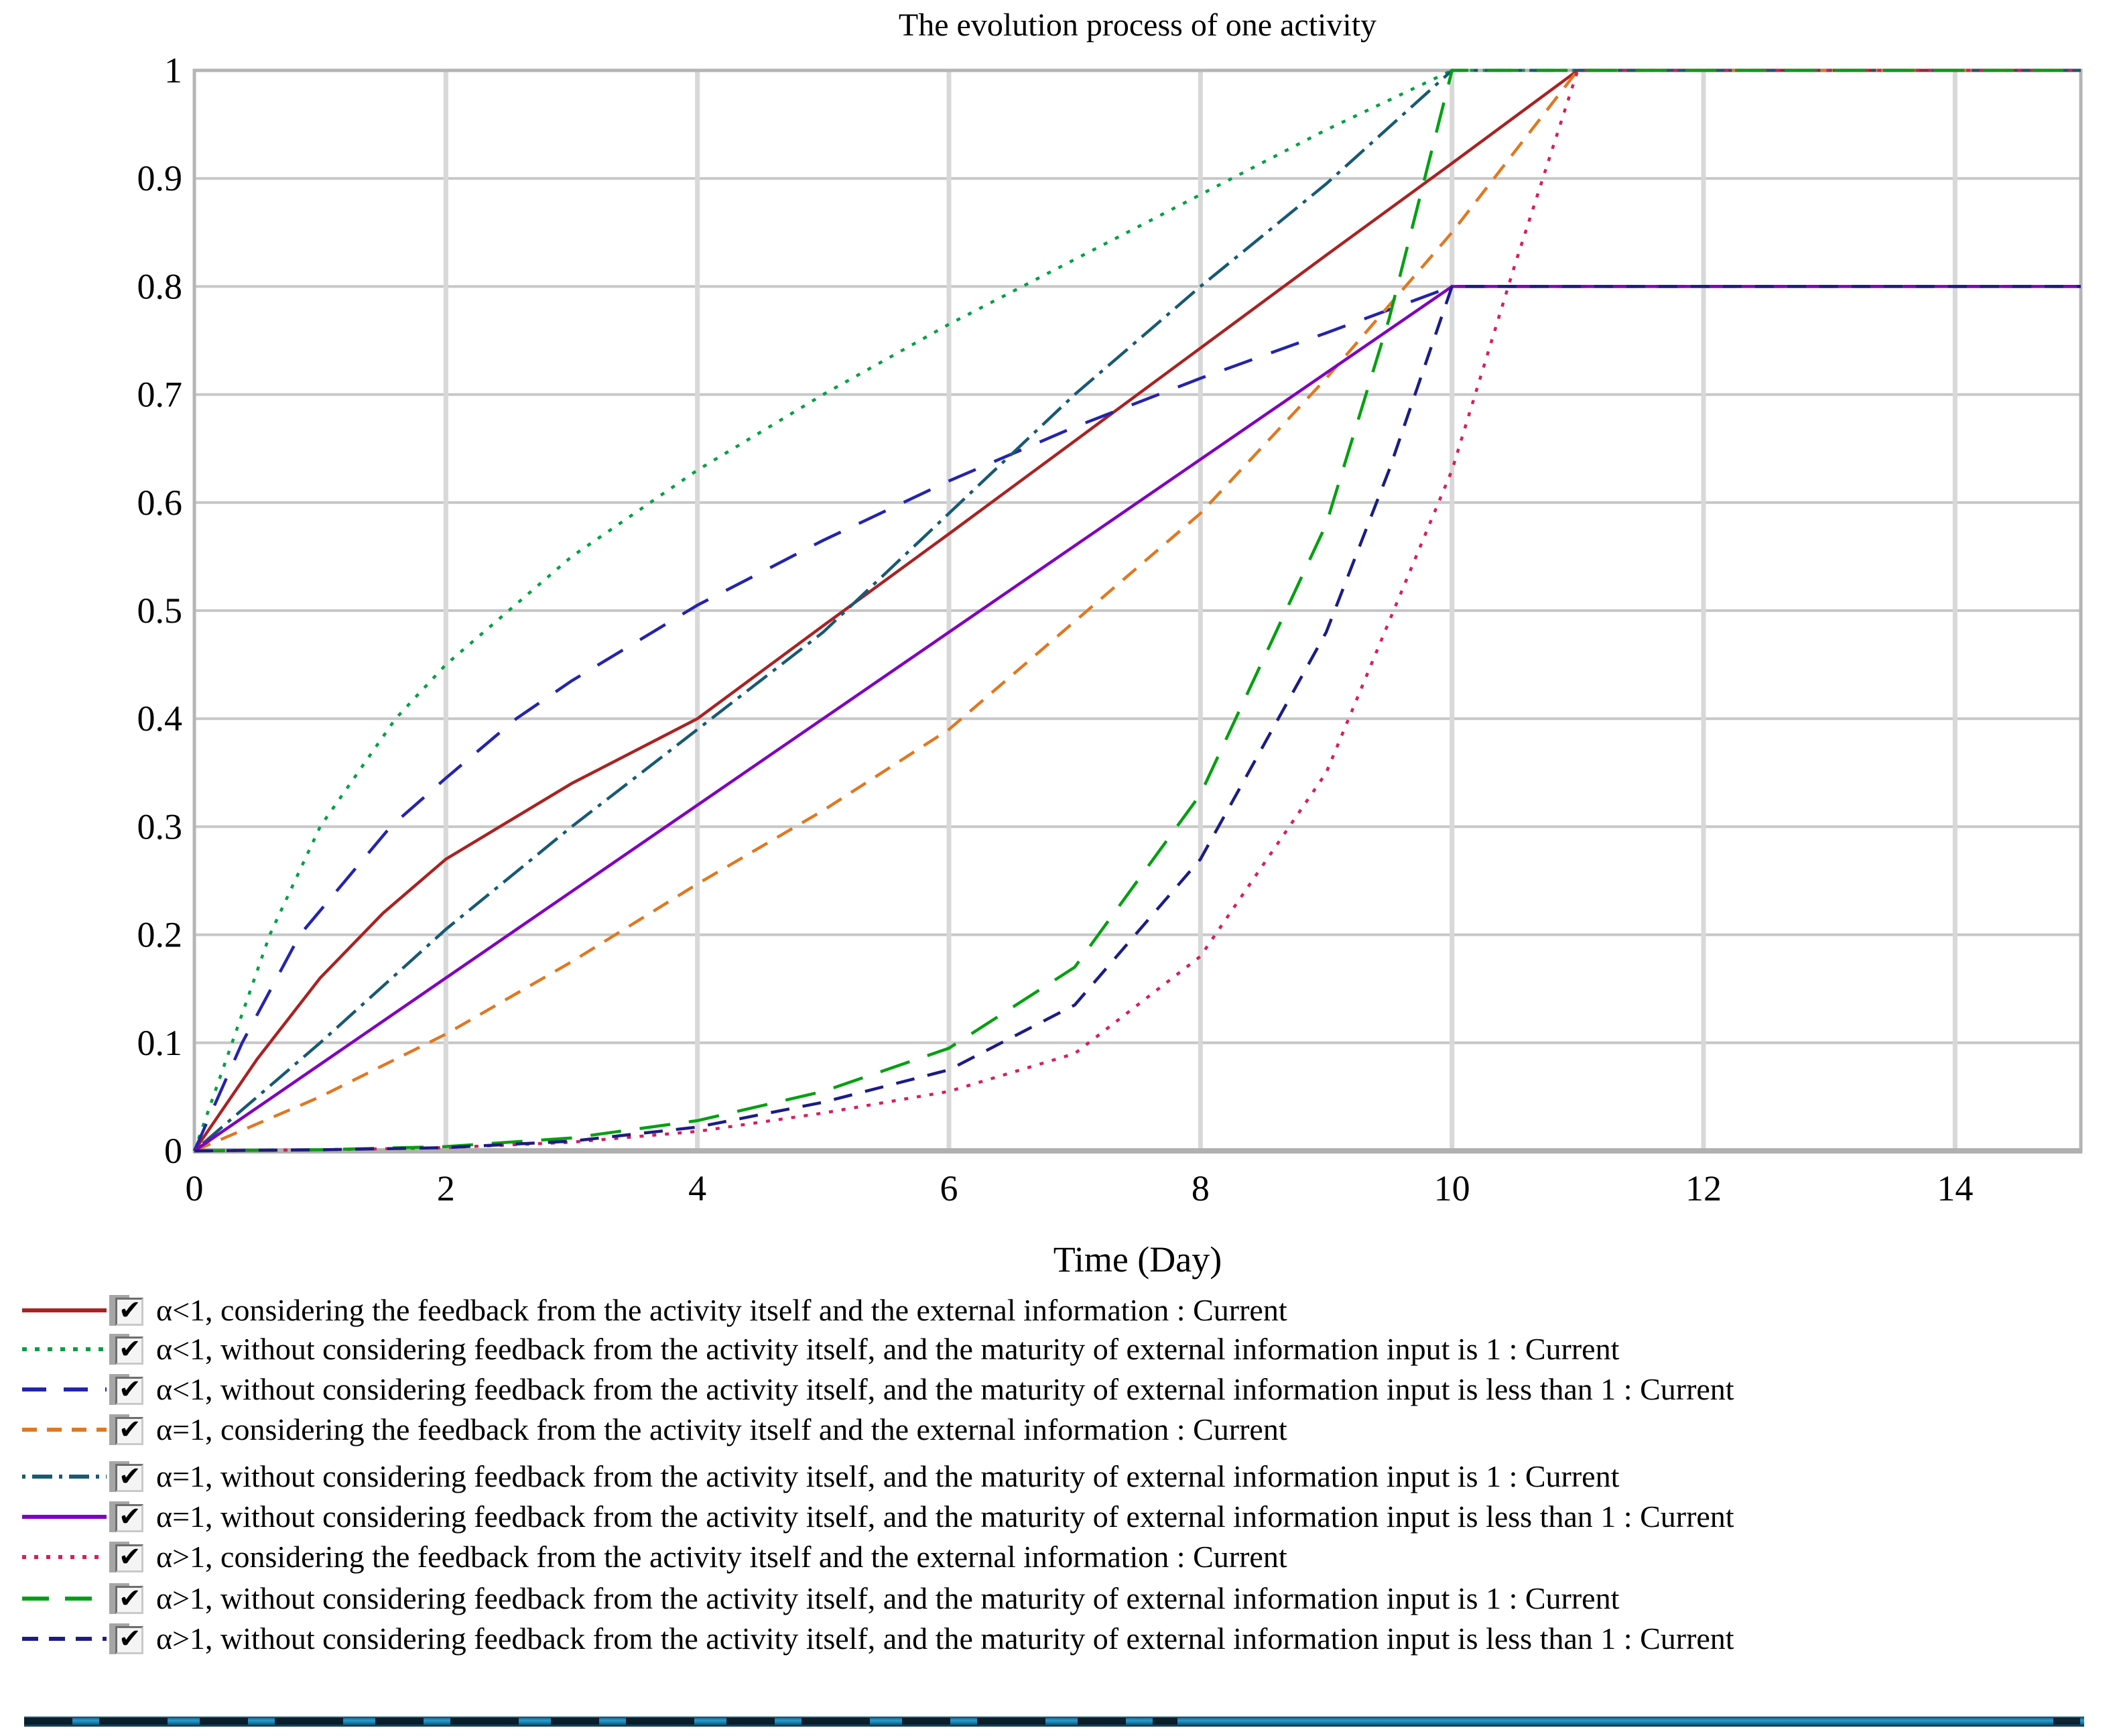 The height and width of the screenshot is (1736, 2115). Describe the element at coordinates (160, 395) in the screenshot. I see `y-tick-label: 0.7` at that location.